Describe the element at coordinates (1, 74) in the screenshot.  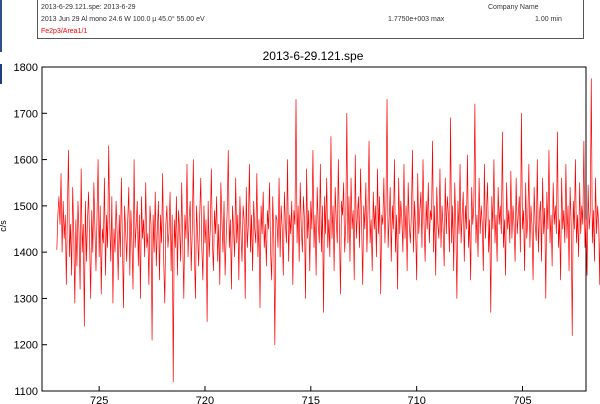
I see `window-edge-bar-lower` at that location.